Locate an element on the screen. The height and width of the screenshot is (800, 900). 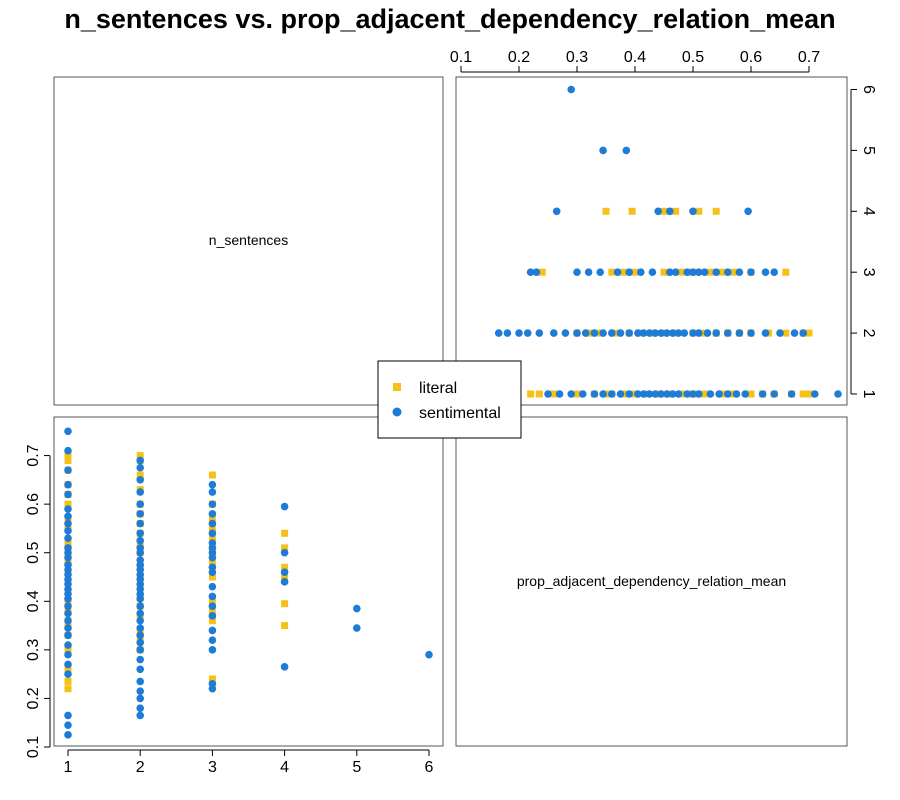
legend-marker-sentimental is located at coordinates (397, 412).